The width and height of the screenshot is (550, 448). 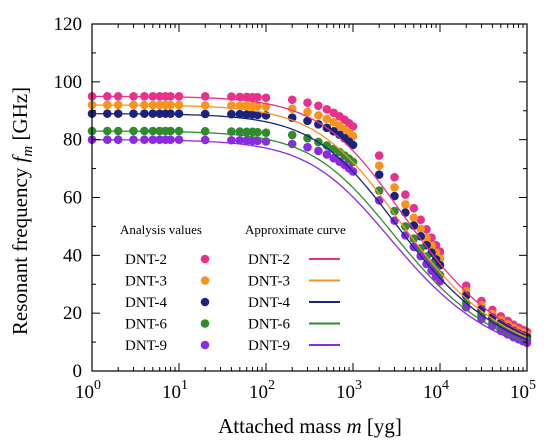 I want to click on legend-label-curve-dnt-4: DNT-4, so click(x=269, y=303).